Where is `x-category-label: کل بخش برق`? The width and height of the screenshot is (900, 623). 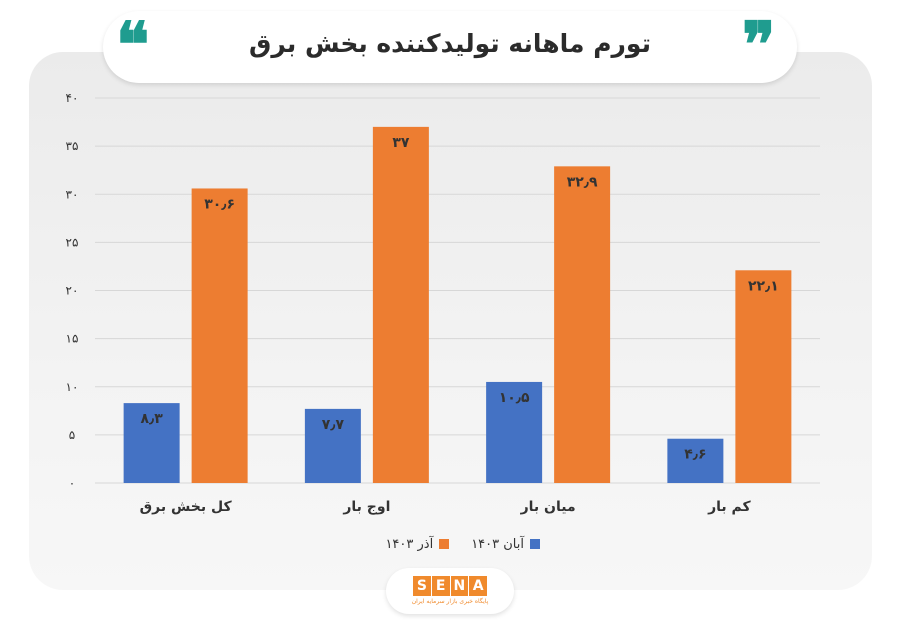
x-category-label: کل بخش برق is located at coordinates (186, 507).